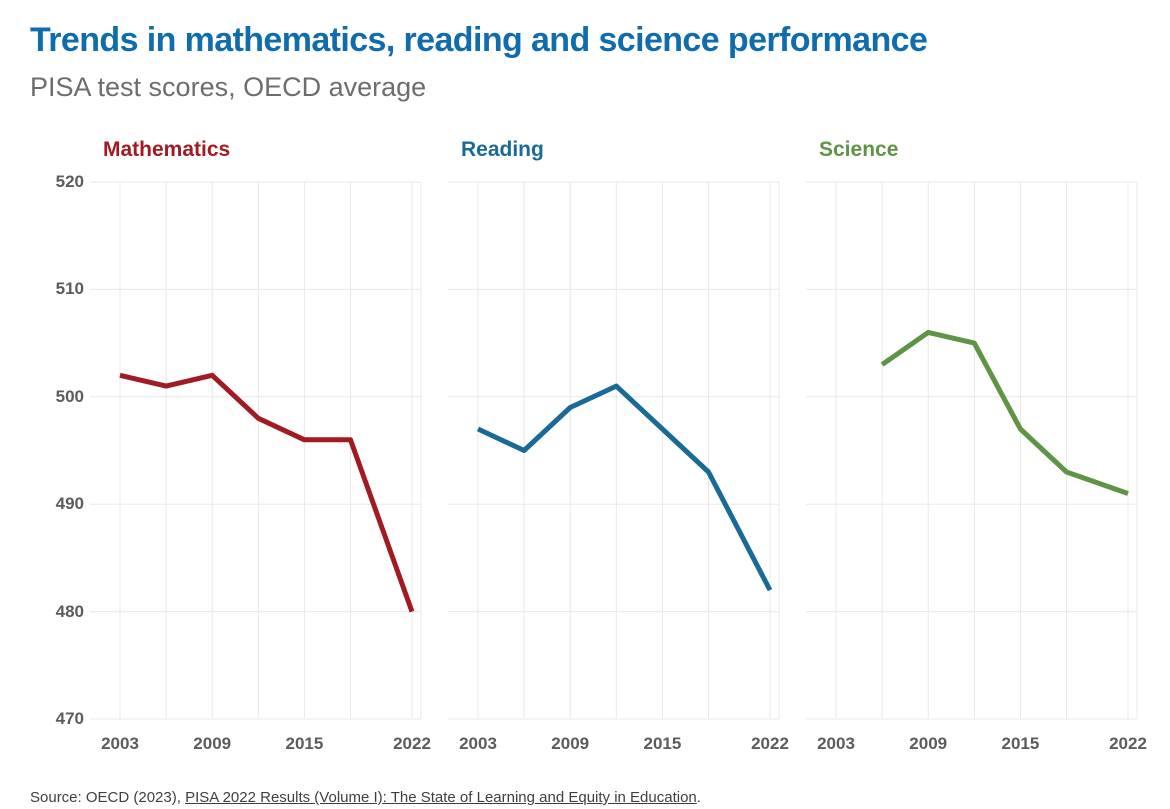 Image resolution: width=1170 pixels, height=809 pixels. What do you see at coordinates (69, 289) in the screenshot?
I see `y-tick-label: 510` at bounding box center [69, 289].